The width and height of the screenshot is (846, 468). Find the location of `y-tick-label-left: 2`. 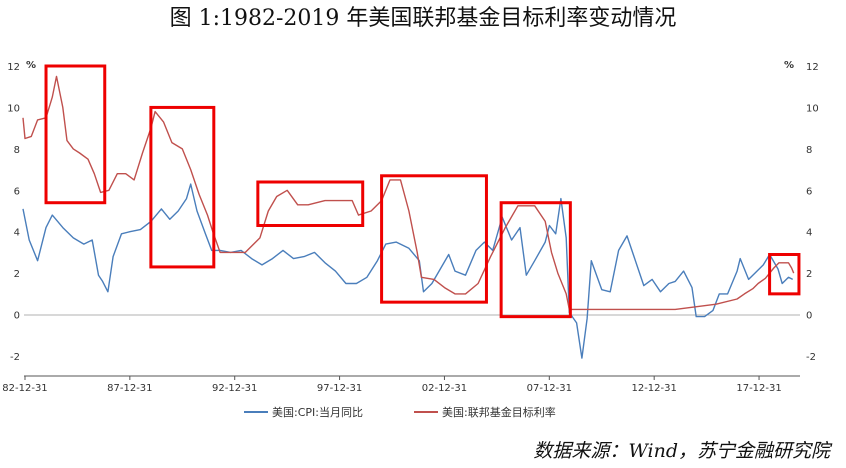

y-tick-label-left: 2 is located at coordinates (17, 274).